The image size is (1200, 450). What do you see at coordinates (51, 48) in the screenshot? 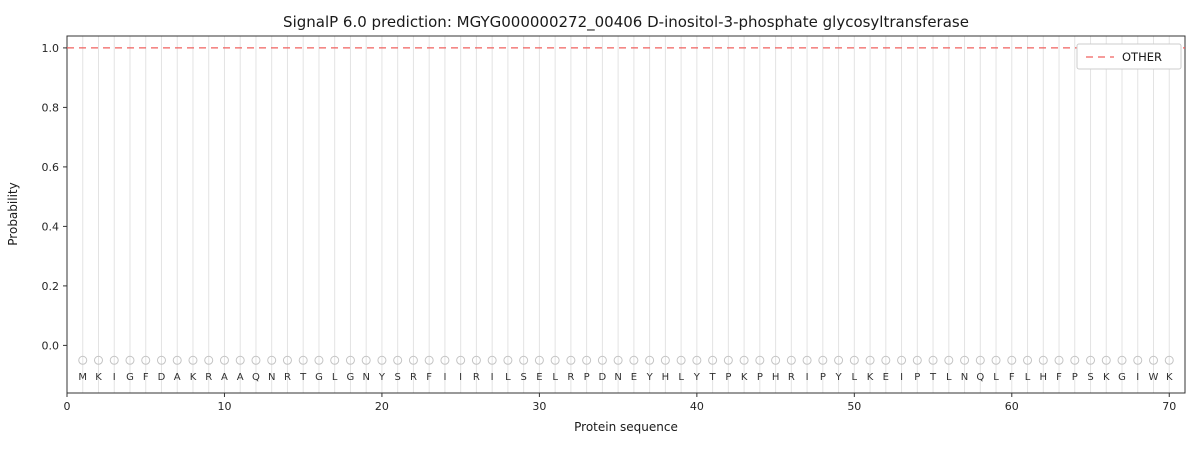
I see `y-tick-label: 1.0` at bounding box center [51, 48].